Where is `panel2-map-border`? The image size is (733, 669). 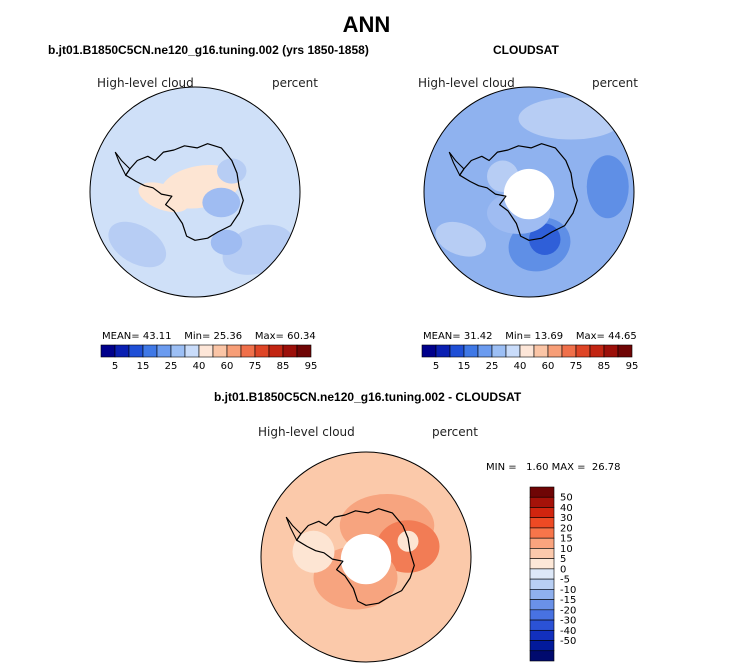 panel2-map-border is located at coordinates (529, 192).